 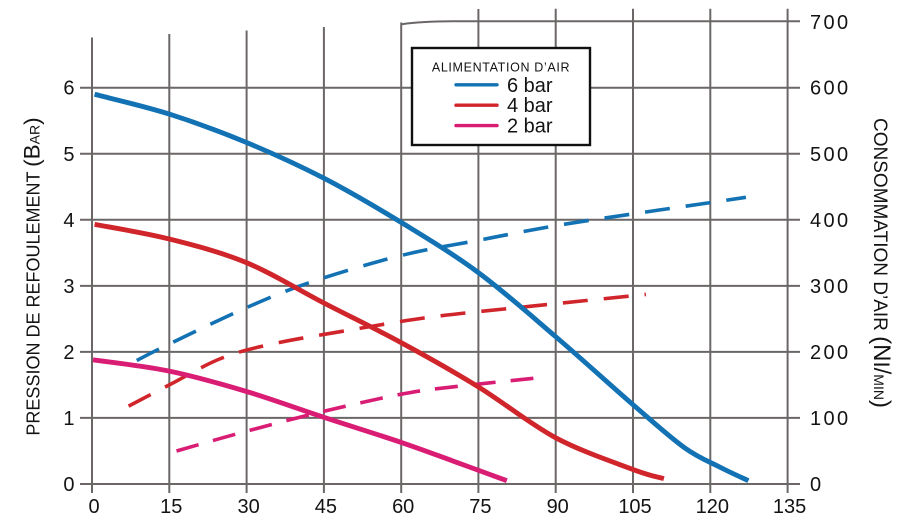 What do you see at coordinates (68, 353) in the screenshot?
I see `svg-text: 2` at bounding box center [68, 353].